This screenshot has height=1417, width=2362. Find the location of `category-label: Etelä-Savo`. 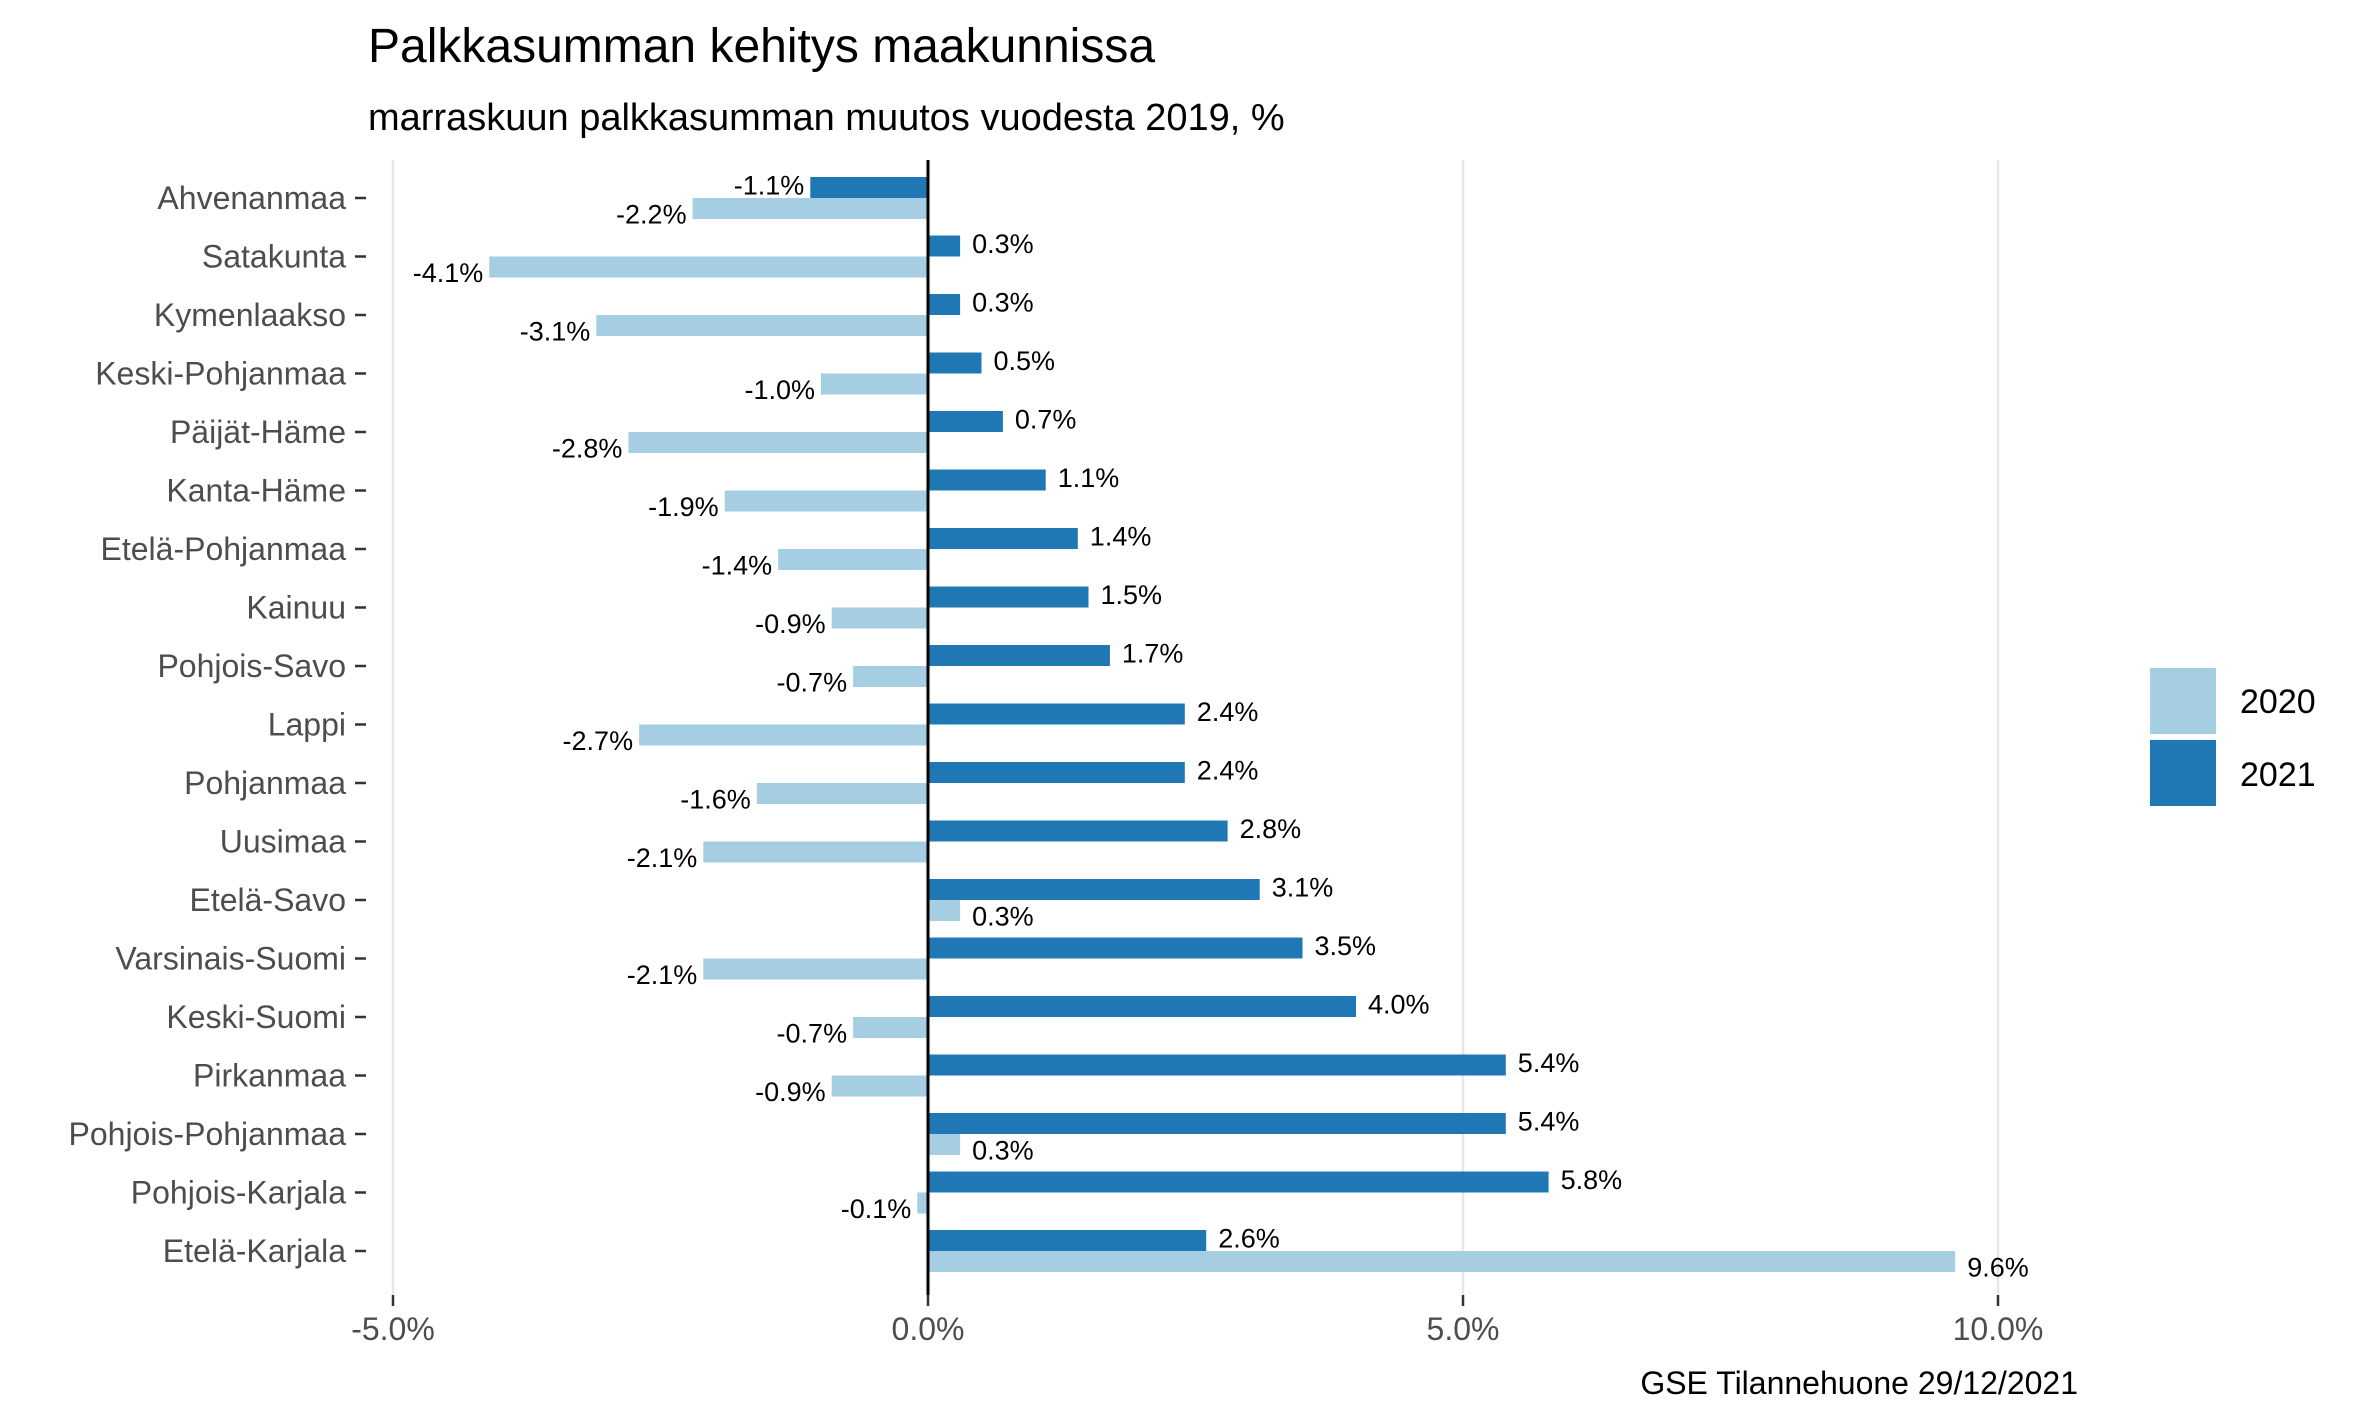

category-label: Etelä-Savo is located at coordinates (267, 900).